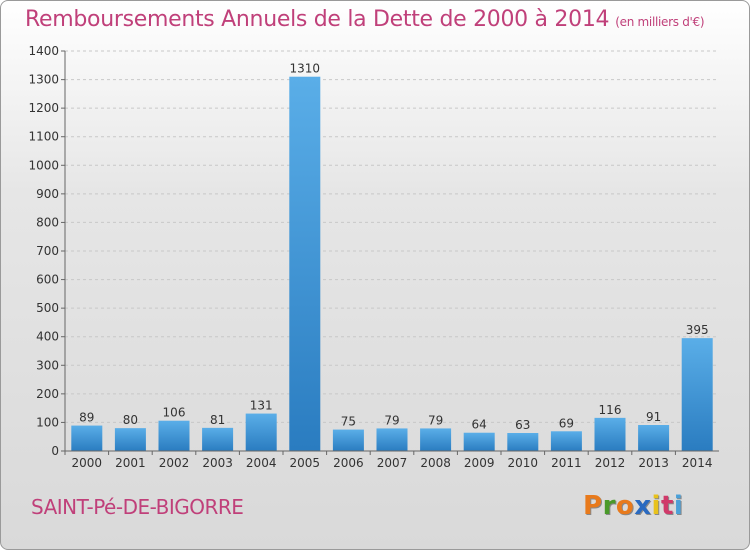 This screenshot has height=550, width=750. What do you see at coordinates (130, 439) in the screenshot?
I see `bar-2001` at bounding box center [130, 439].